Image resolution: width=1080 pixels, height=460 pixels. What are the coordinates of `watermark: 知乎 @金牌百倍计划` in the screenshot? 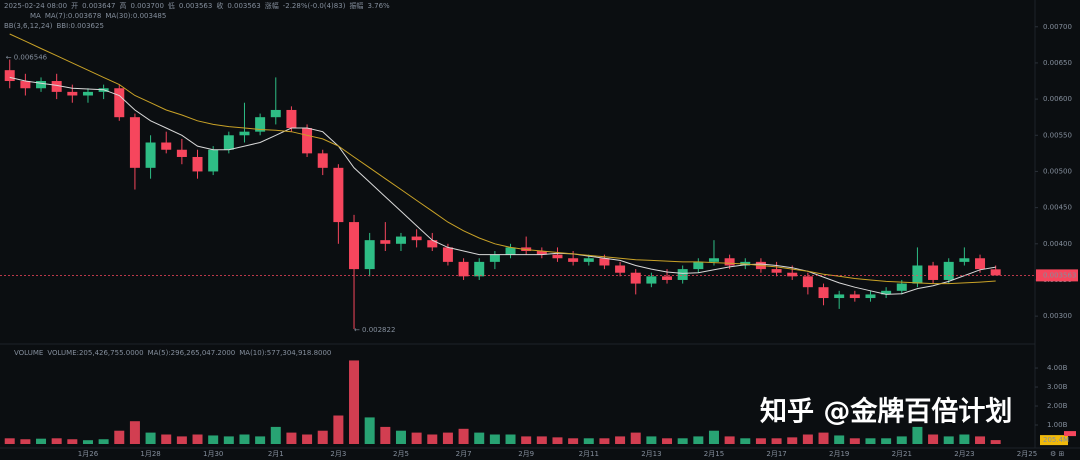 It's located at (886, 412).